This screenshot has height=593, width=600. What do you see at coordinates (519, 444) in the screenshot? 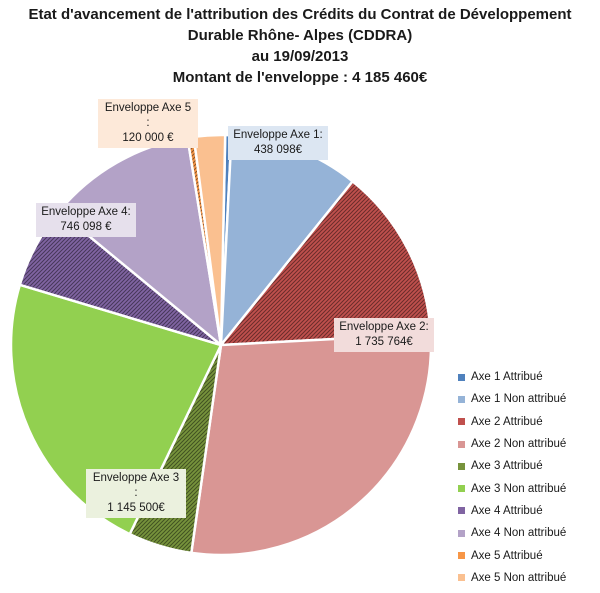
I see `legend-label: Axe 2 Non attribué` at bounding box center [519, 444].